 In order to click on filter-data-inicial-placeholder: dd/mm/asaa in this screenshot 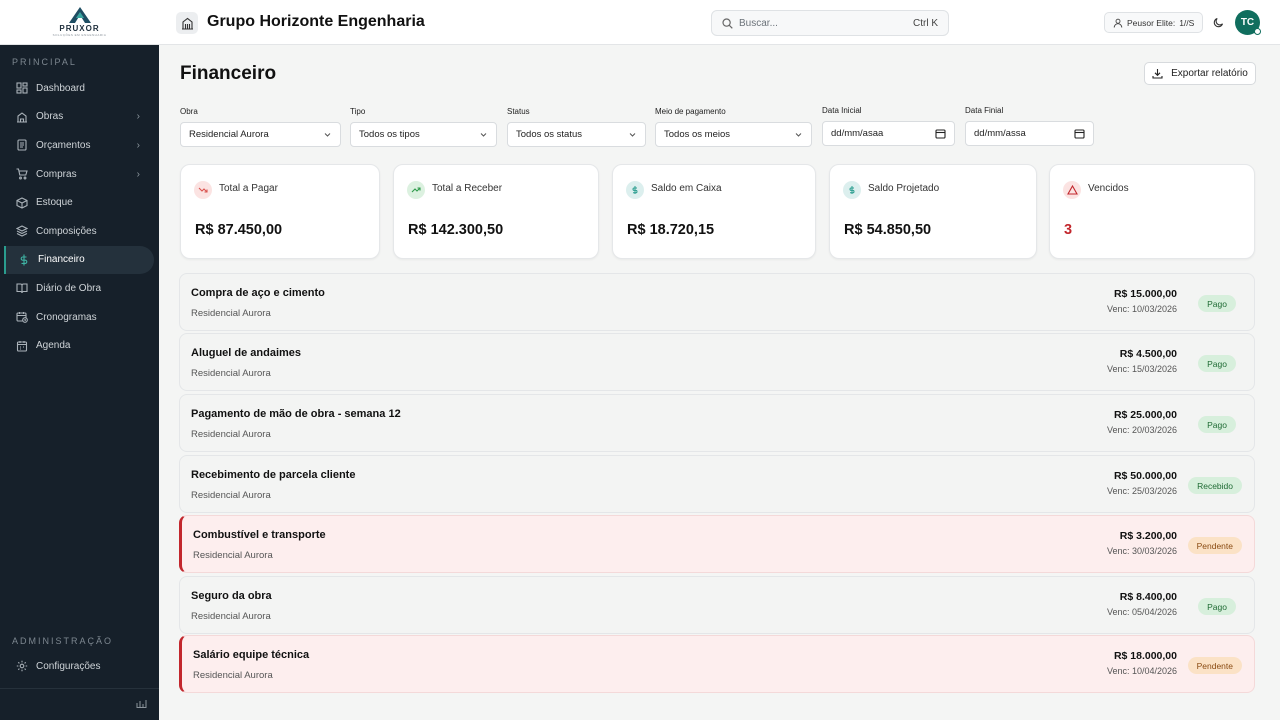, I will do `click(857, 133)`.